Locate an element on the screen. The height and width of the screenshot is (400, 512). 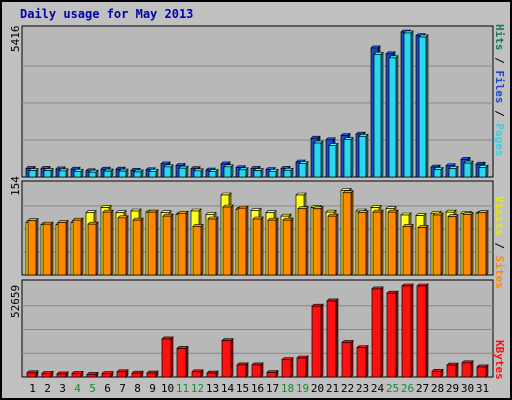
day-label-18: 18 is located at coordinates (287, 388).